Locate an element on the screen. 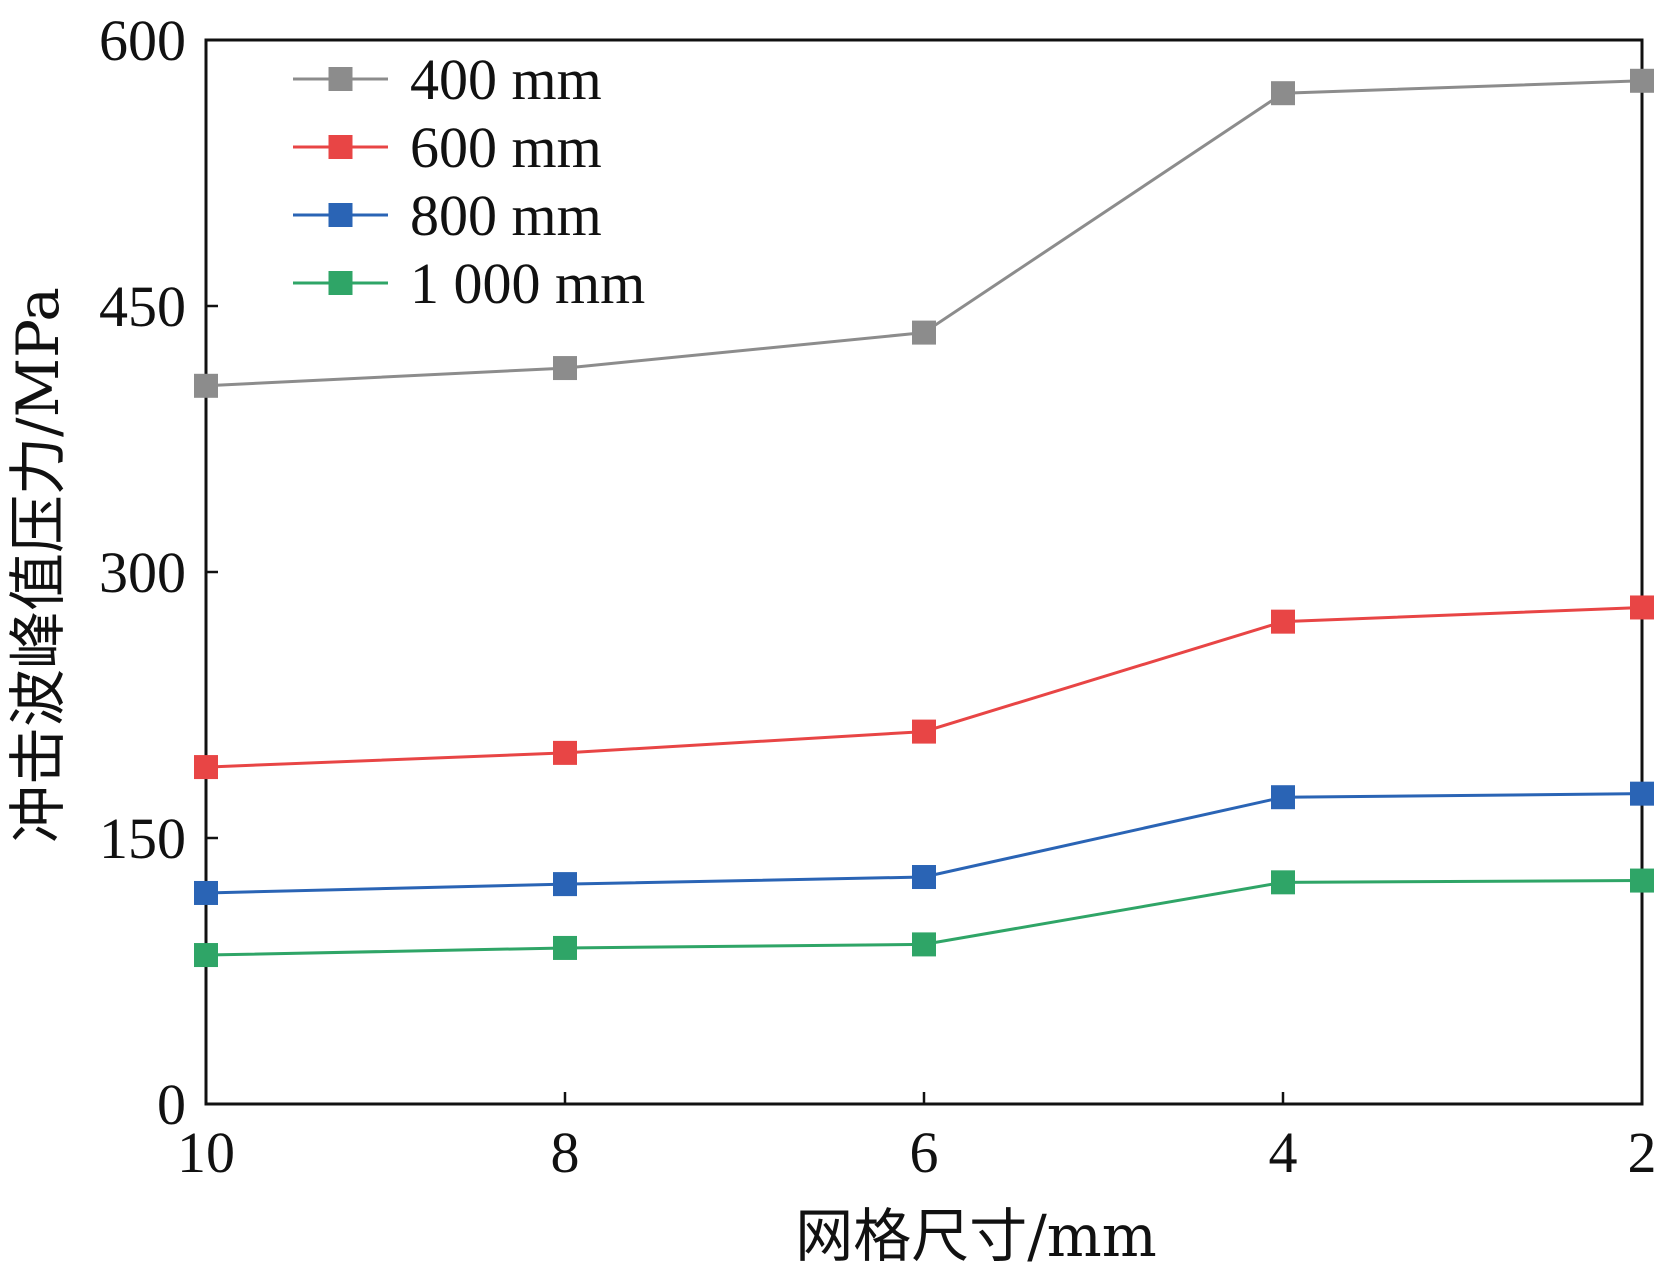 This screenshot has height=1270, width=1666. x-tick-label-2: 2 is located at coordinates (1642, 1152).